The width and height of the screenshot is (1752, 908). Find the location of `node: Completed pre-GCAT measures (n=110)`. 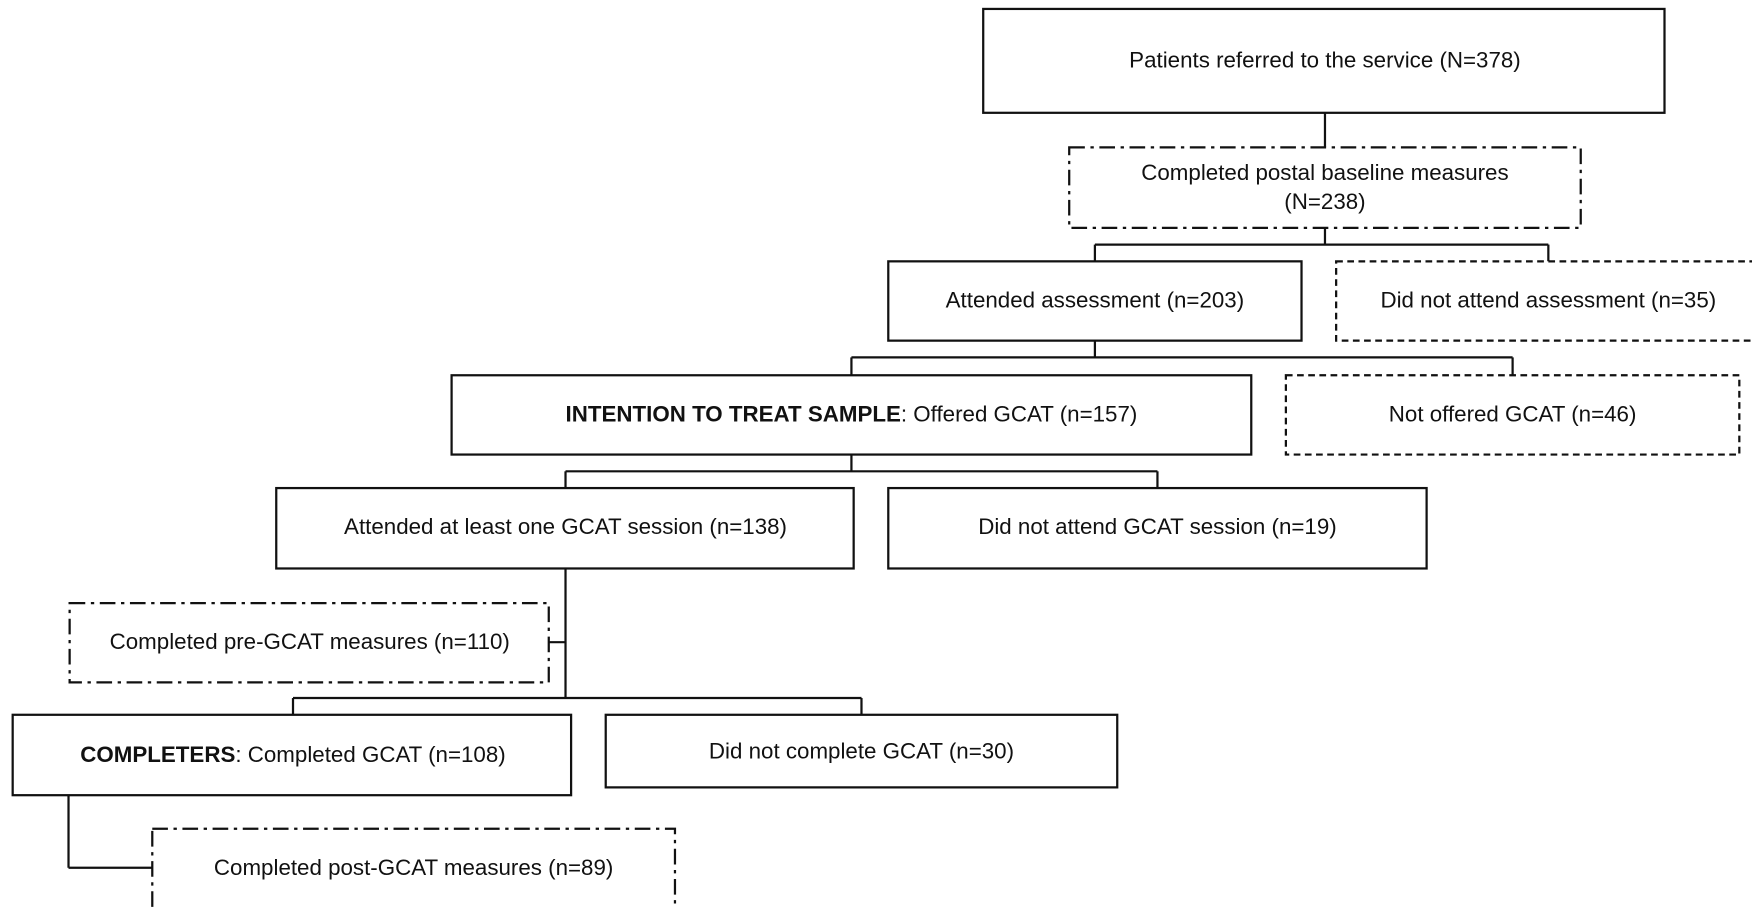

node: Completed pre-GCAT measures (n=110) is located at coordinates (309, 642).